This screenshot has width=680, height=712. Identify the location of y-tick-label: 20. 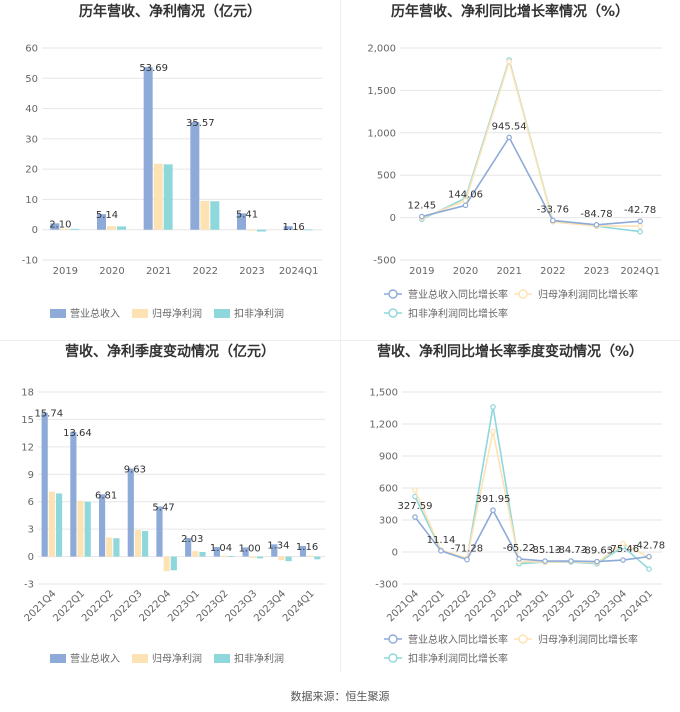
(31, 170).